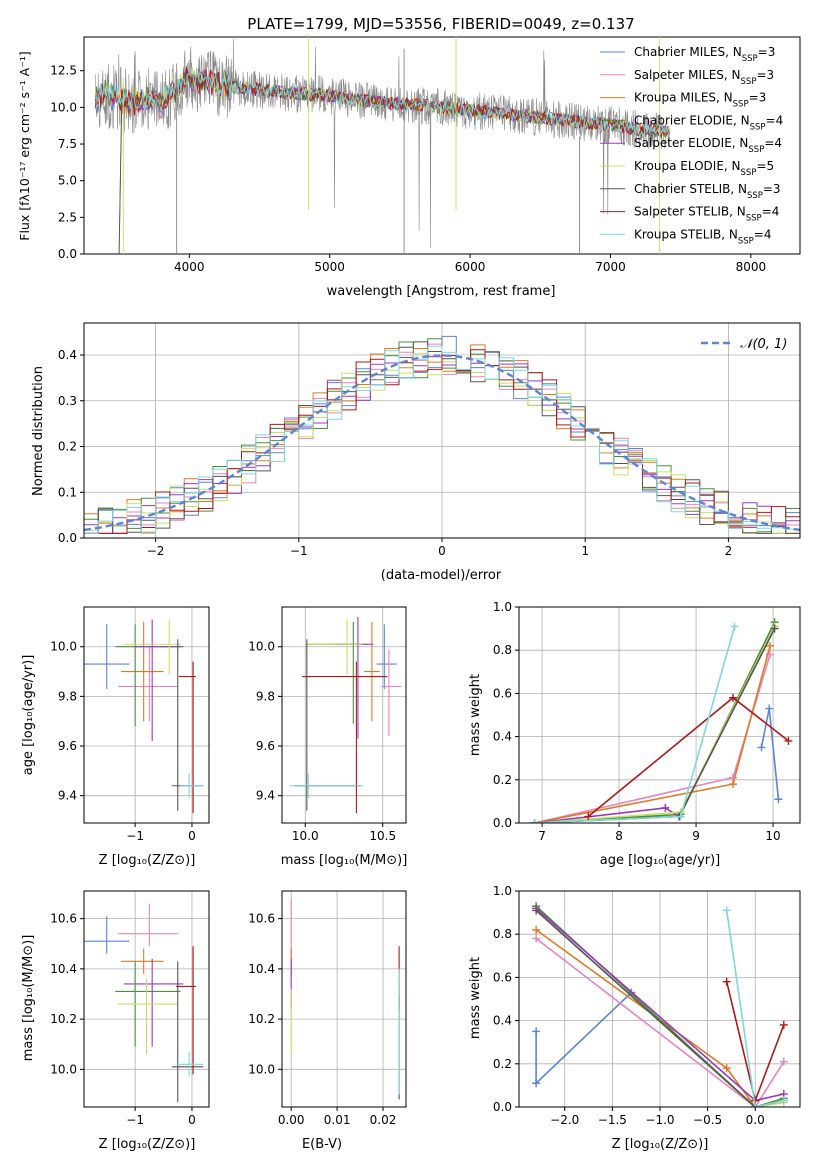  What do you see at coordinates (502, 607) in the screenshot?
I see `y-tick-label: 1.0` at bounding box center [502, 607].